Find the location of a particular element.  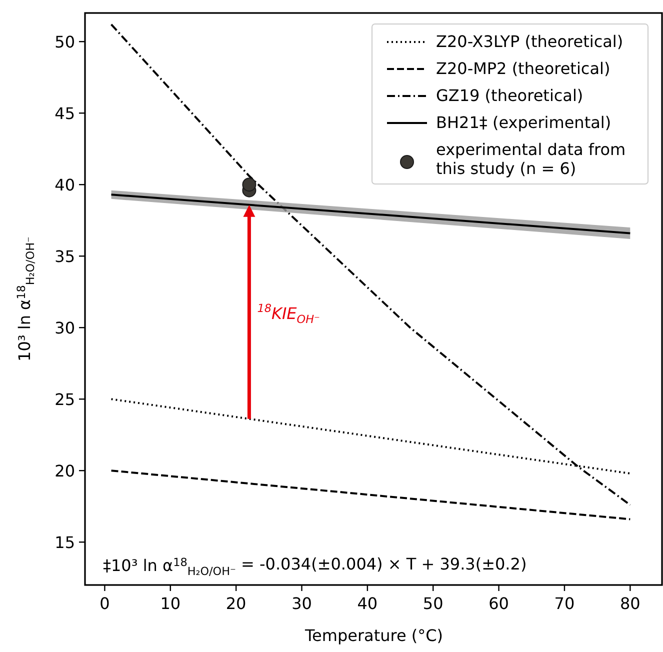

y-tick-label: 20 is located at coordinates (64, 471).